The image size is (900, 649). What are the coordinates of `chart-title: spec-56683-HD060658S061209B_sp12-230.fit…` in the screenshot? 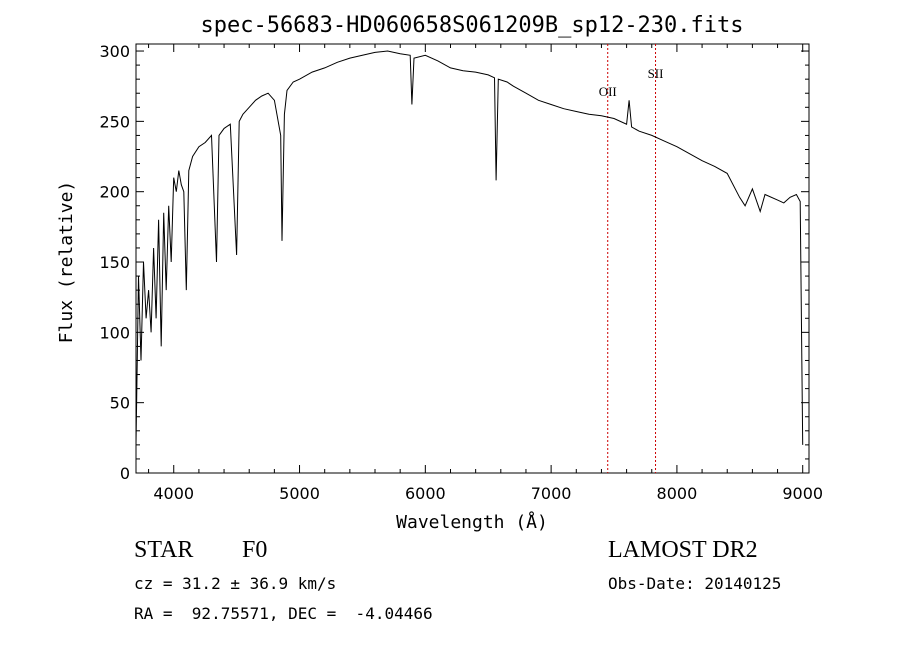 It's located at (471, 25).